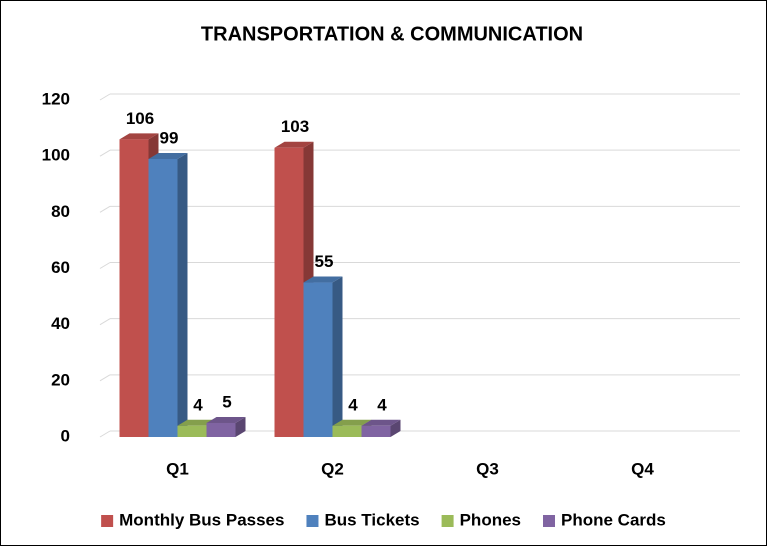 The width and height of the screenshot is (767, 546). I want to click on data-label: 5, so click(226, 401).